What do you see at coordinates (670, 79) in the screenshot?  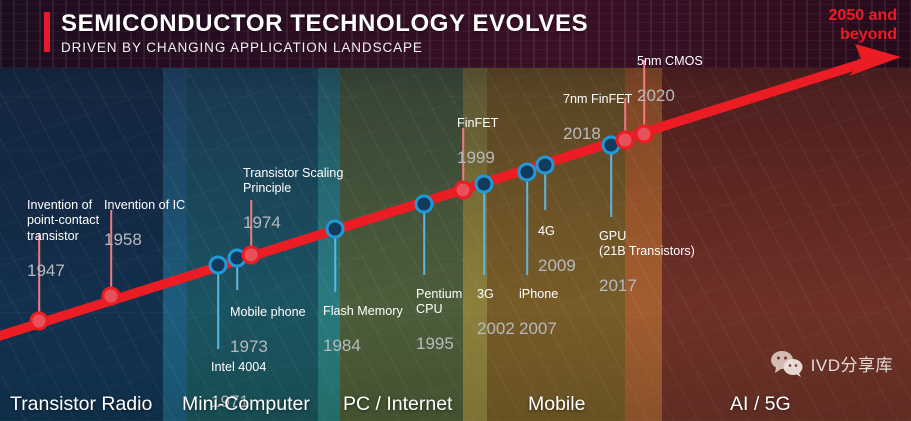 I see `milestone-label-2020: 5nm CMOS 2020` at bounding box center [670, 79].